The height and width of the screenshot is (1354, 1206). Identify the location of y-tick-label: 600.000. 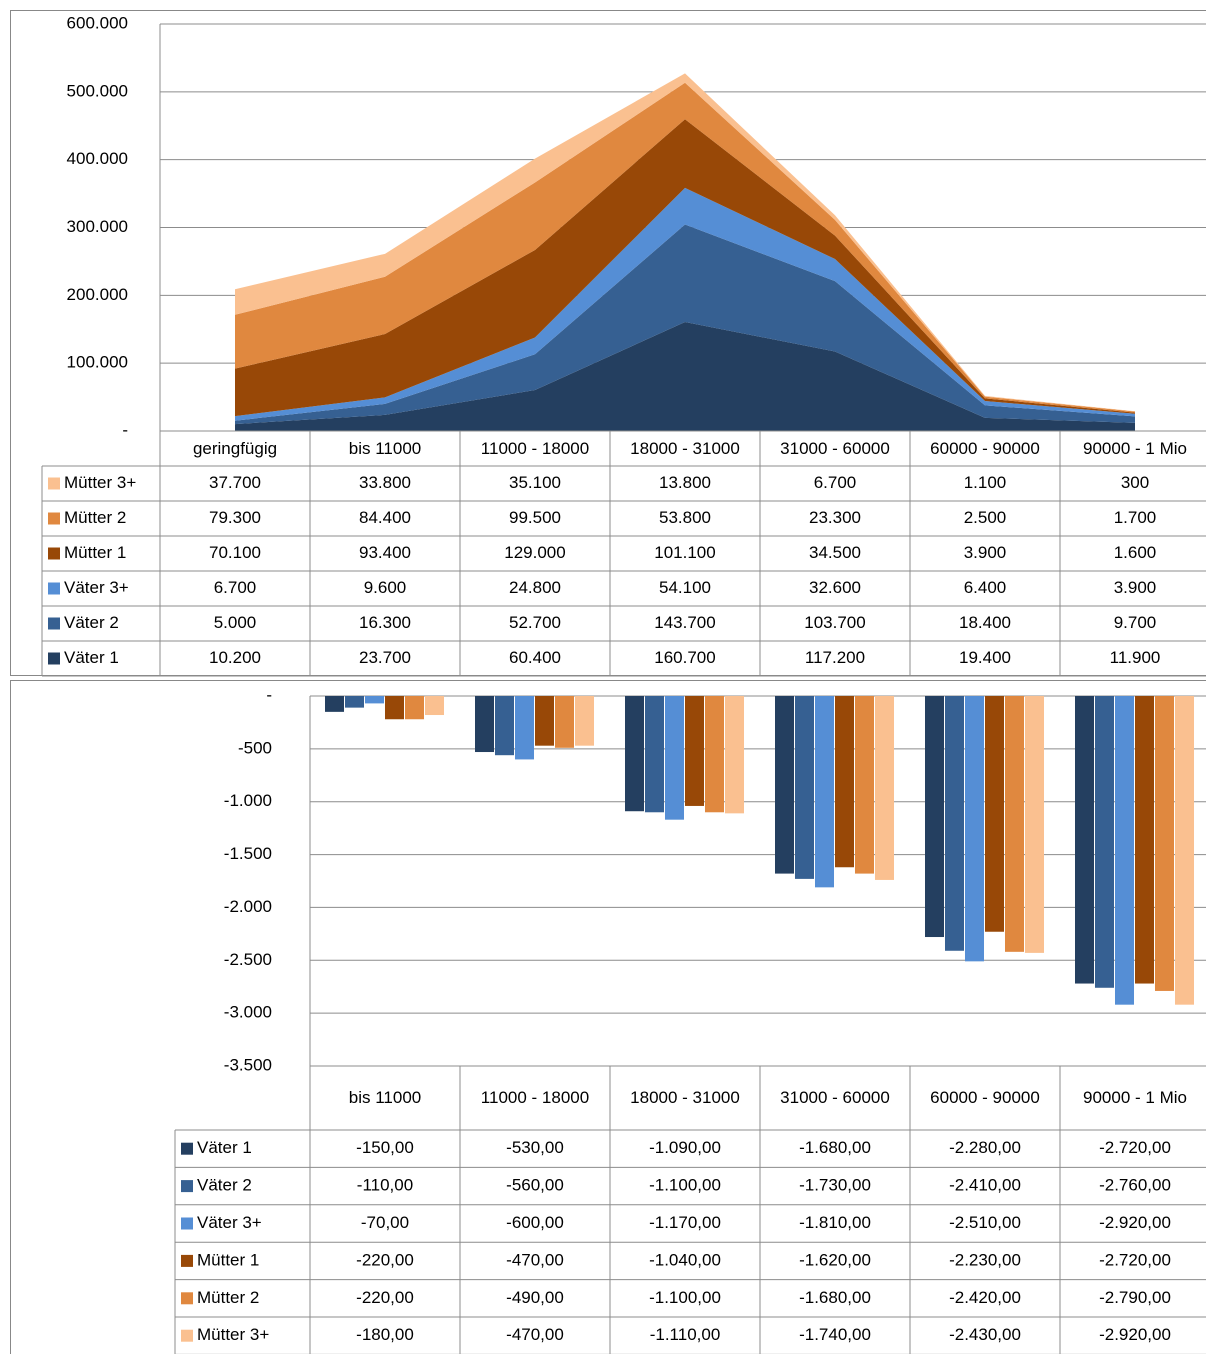
(97, 22).